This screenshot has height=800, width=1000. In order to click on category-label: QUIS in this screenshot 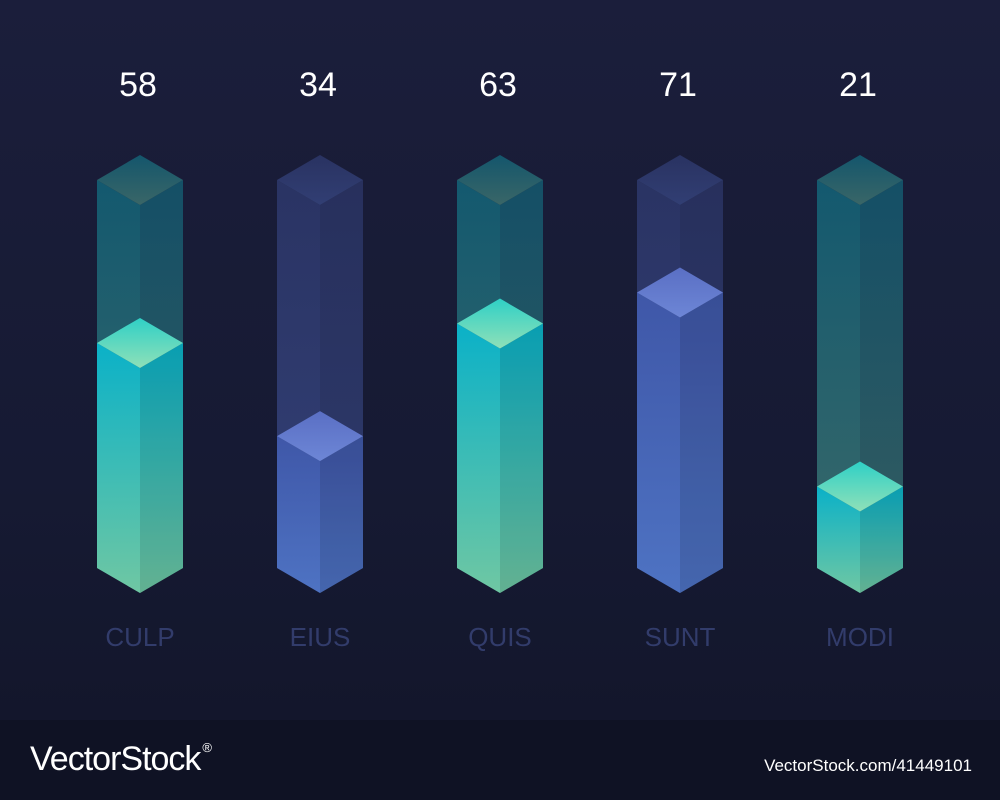, I will do `click(500, 637)`.